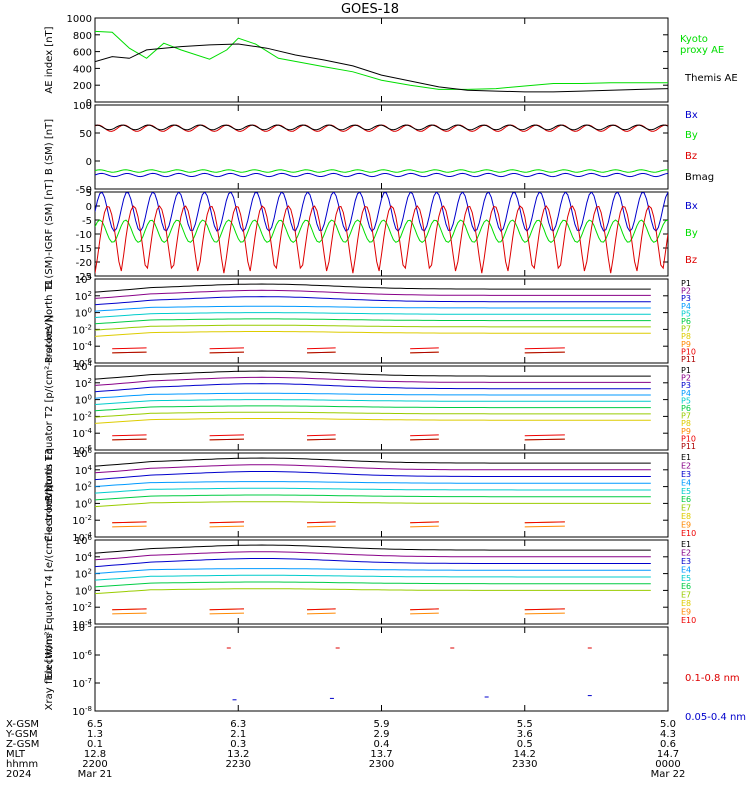 This screenshot has height=800, width=750. Describe the element at coordinates (686, 298) in the screenshot. I see `legend-p3: P3` at that location.